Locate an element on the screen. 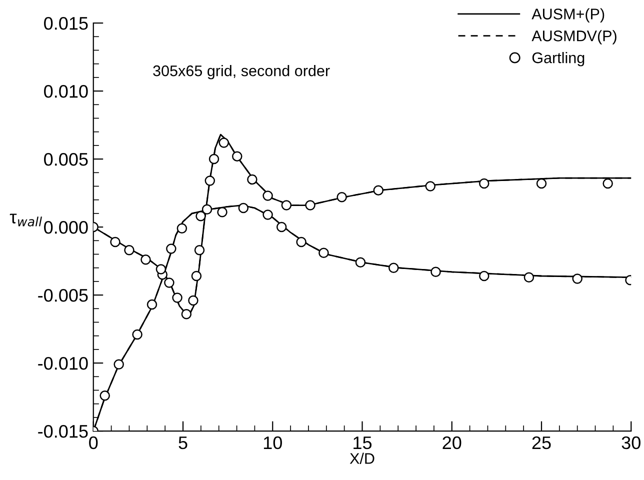  legend-label: Gartling is located at coordinates (558, 59).